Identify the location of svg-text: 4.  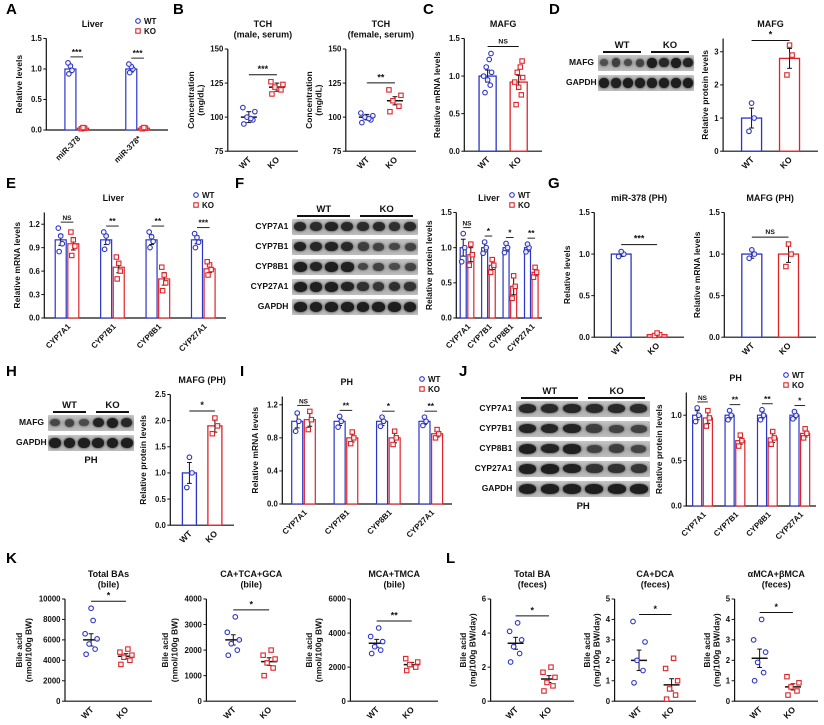
(608, 619).